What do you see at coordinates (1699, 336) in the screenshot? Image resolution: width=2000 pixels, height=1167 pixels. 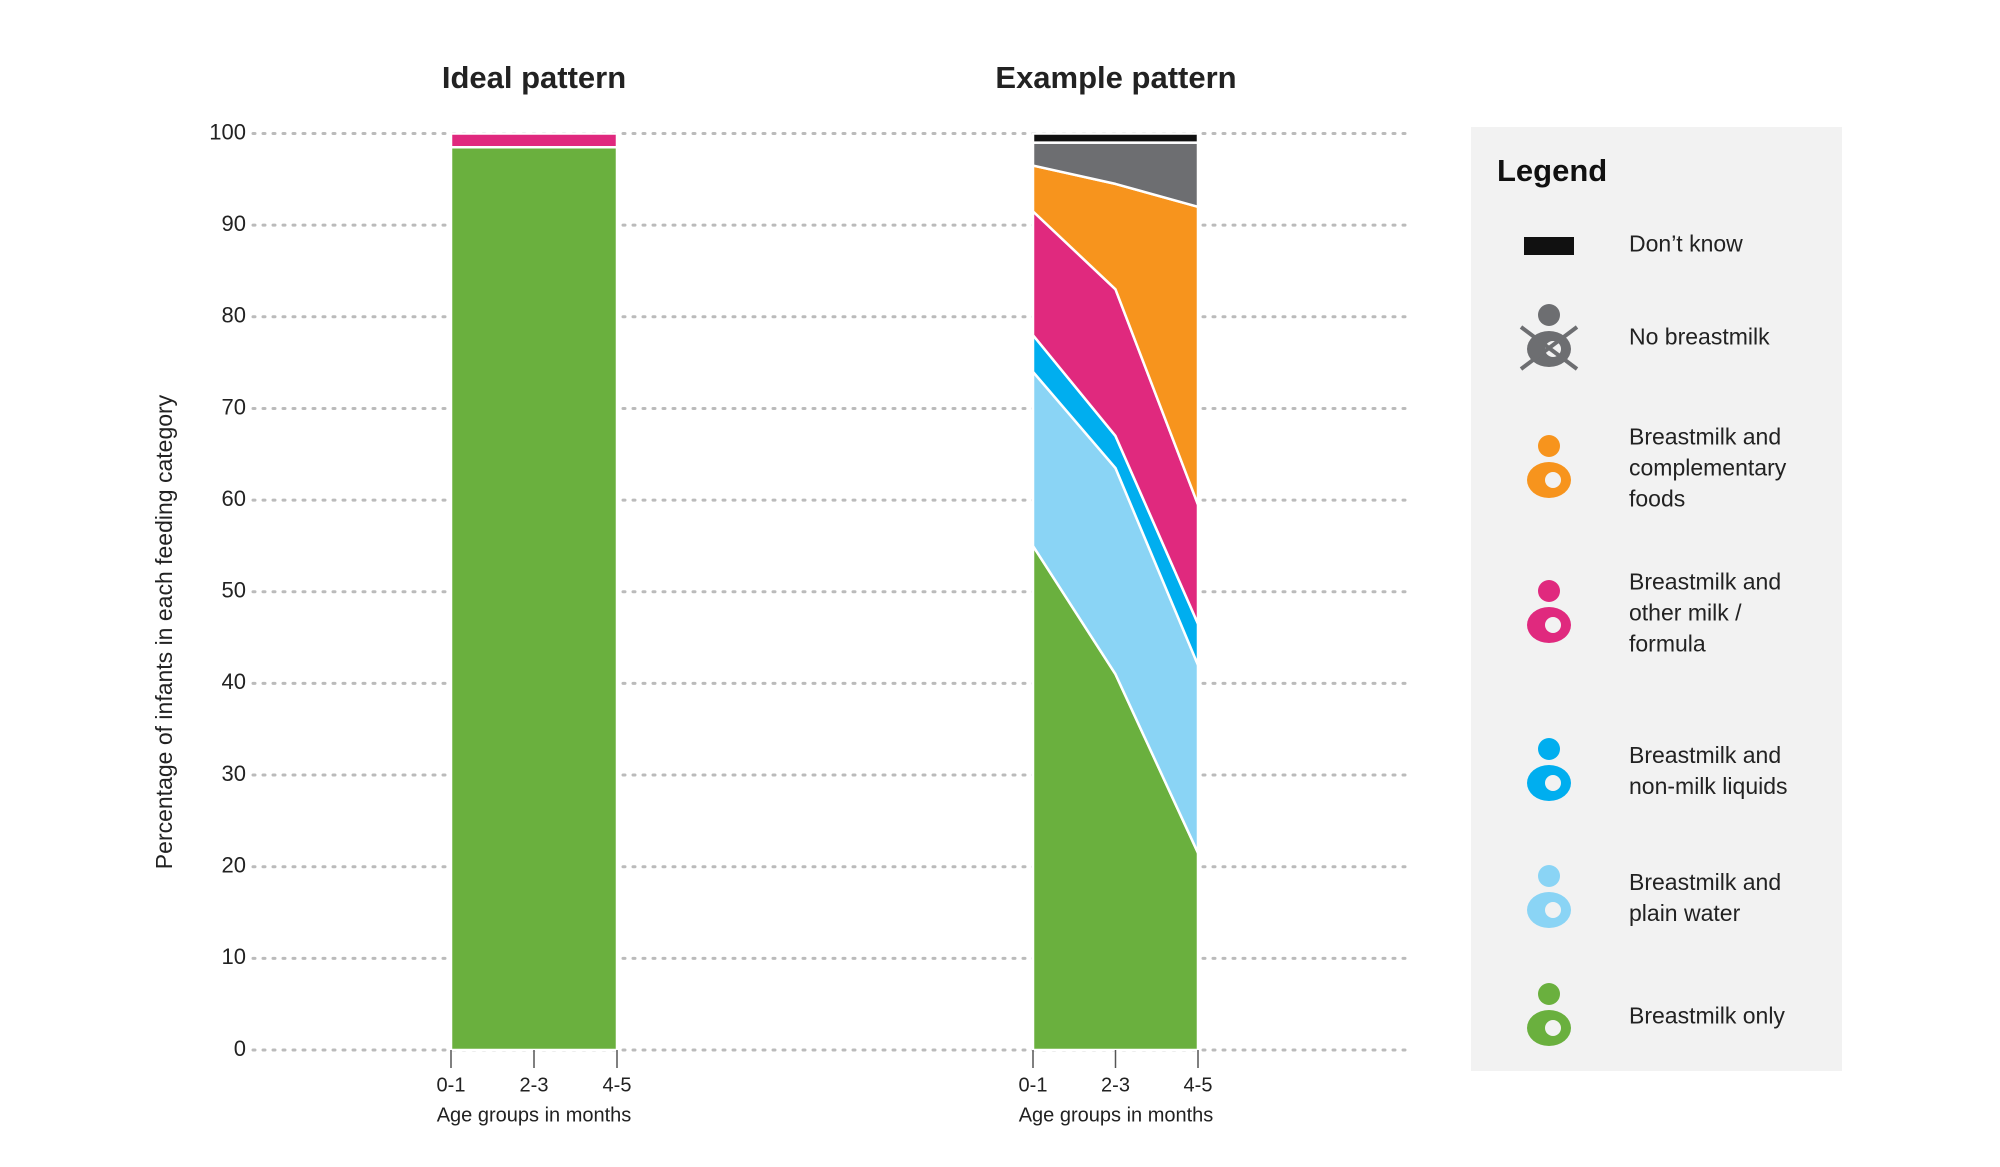 I see `legend-label: No breastmilk` at bounding box center [1699, 336].